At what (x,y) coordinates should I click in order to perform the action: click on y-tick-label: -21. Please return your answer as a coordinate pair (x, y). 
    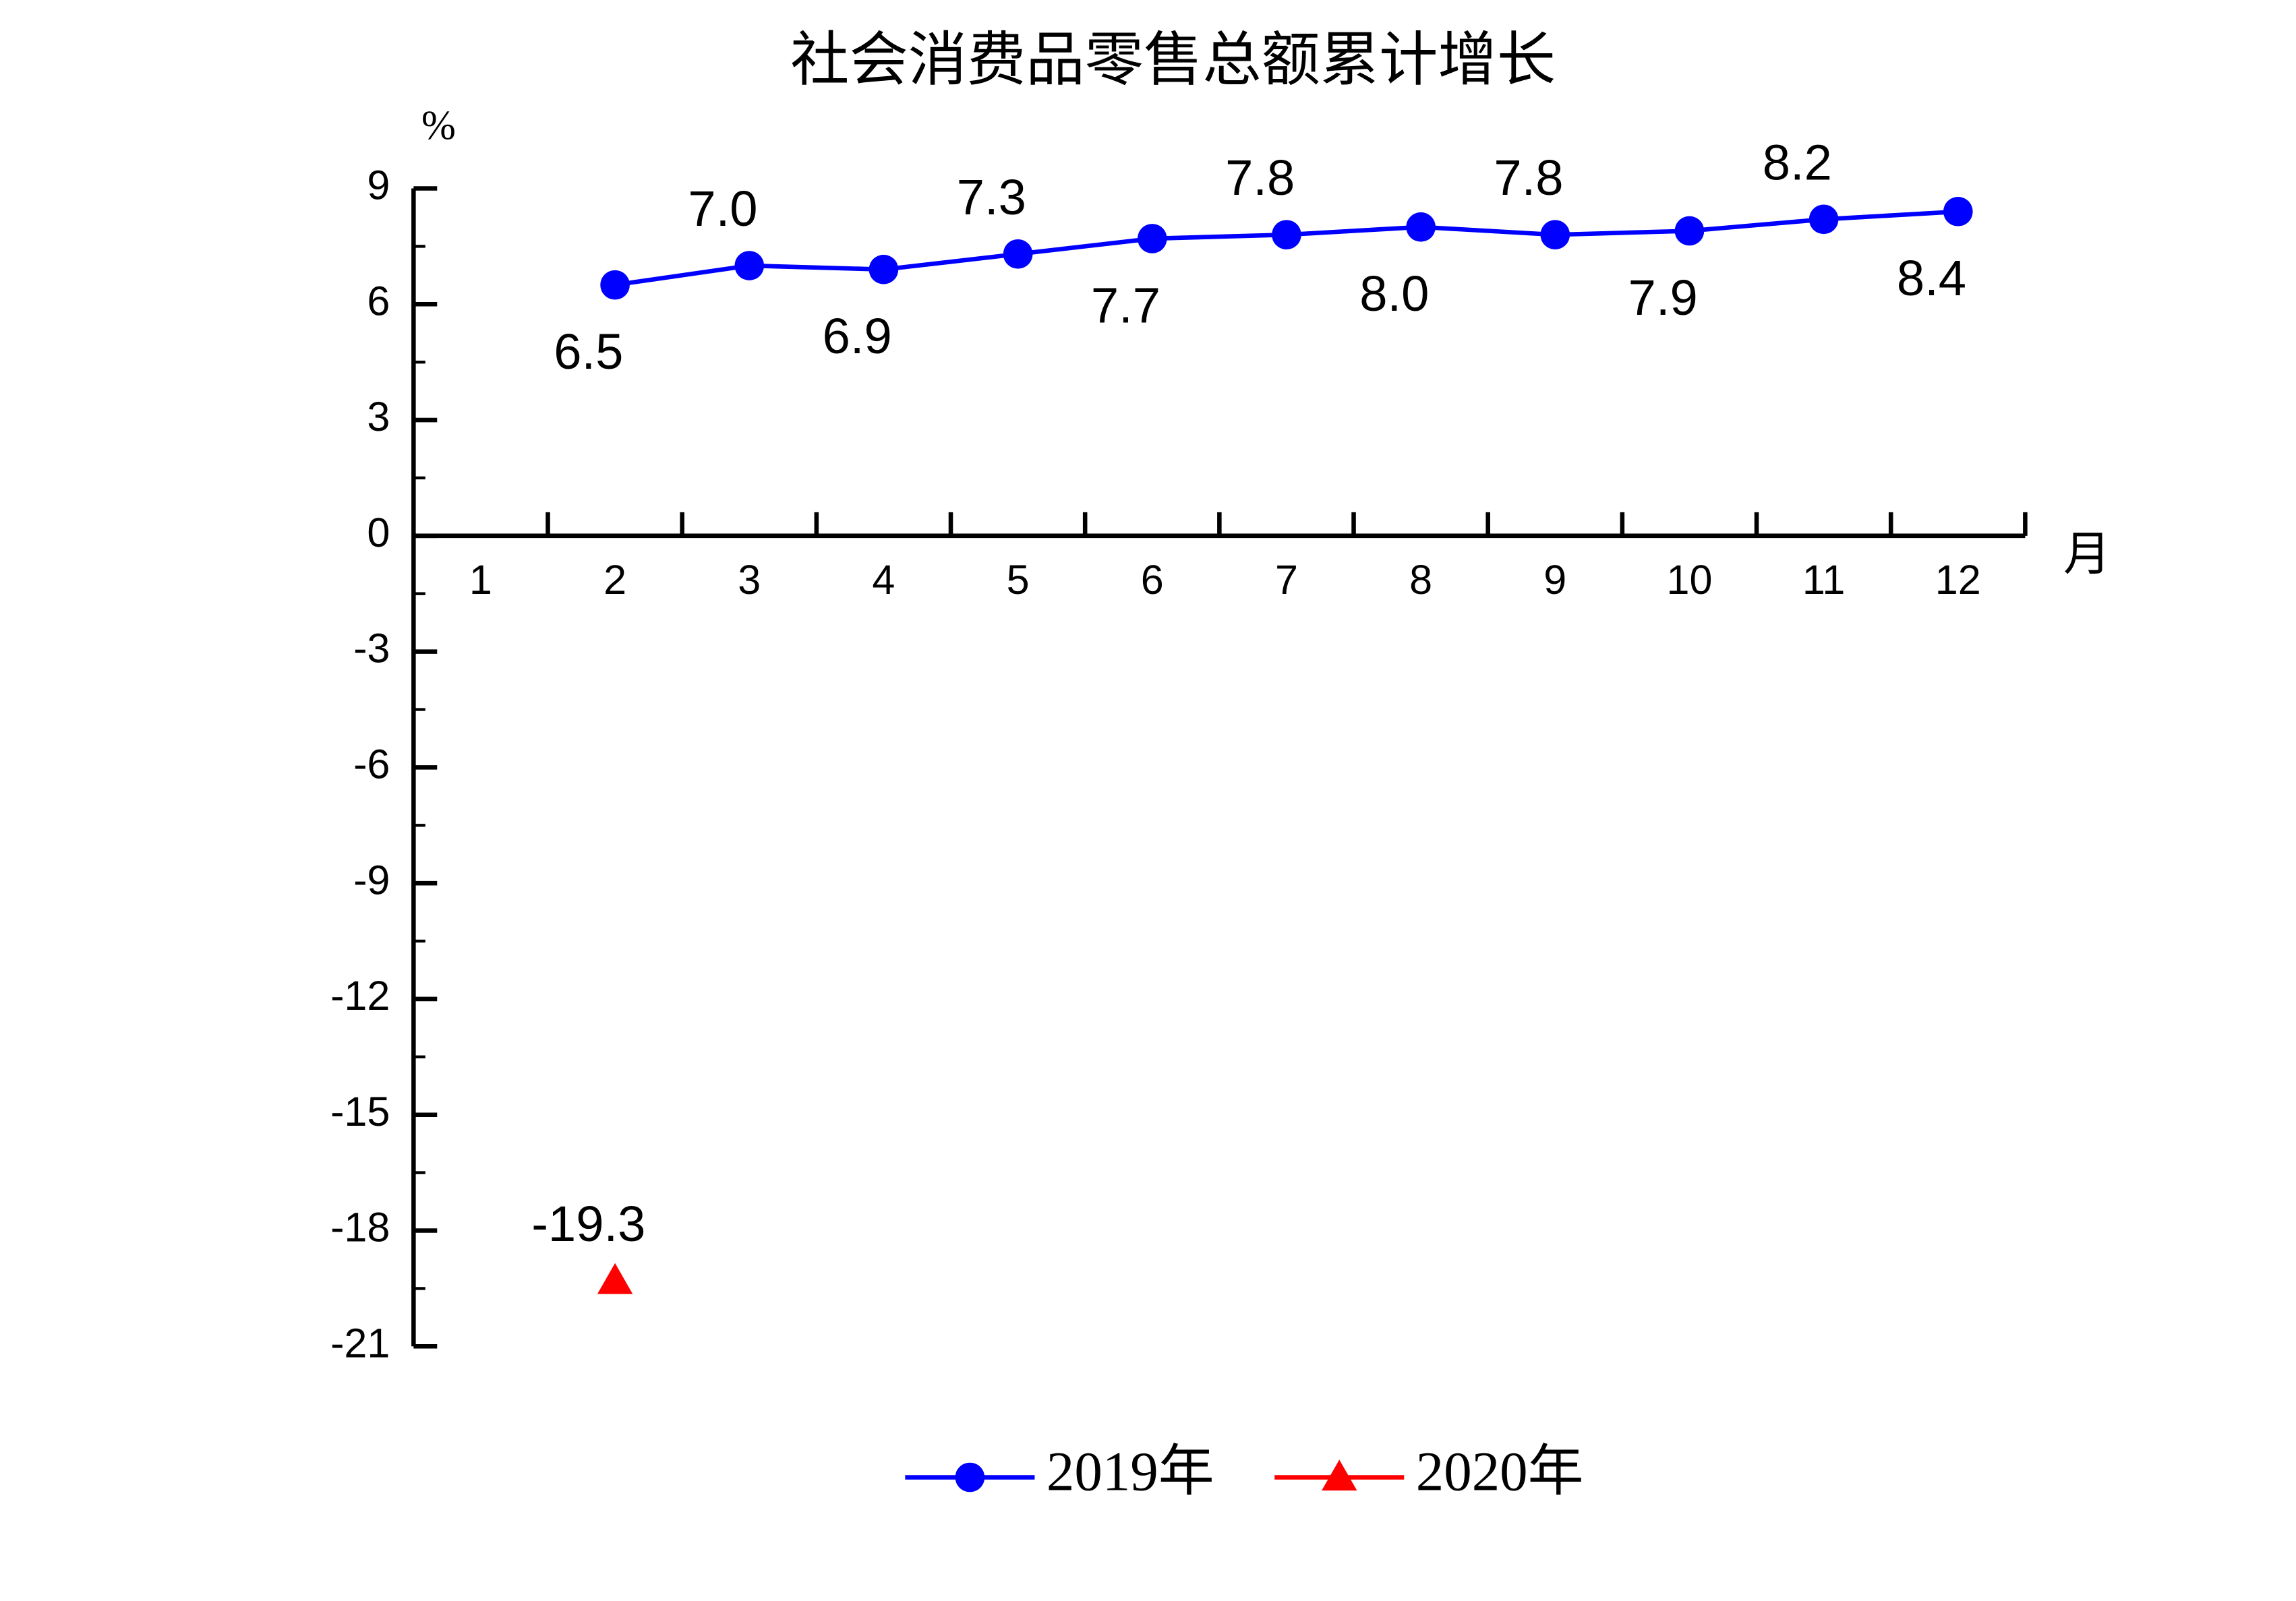
    Looking at the image, I should click on (360, 1343).